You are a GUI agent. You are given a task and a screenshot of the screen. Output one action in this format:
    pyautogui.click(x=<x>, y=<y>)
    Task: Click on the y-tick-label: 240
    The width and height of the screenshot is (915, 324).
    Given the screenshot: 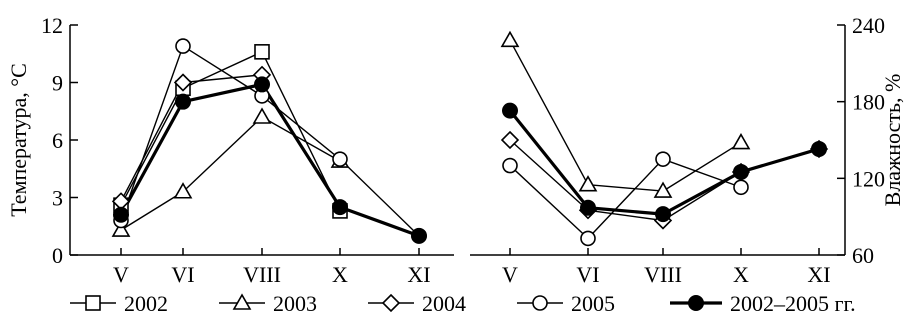 What is the action you would take?
    pyautogui.click(x=868, y=25)
    